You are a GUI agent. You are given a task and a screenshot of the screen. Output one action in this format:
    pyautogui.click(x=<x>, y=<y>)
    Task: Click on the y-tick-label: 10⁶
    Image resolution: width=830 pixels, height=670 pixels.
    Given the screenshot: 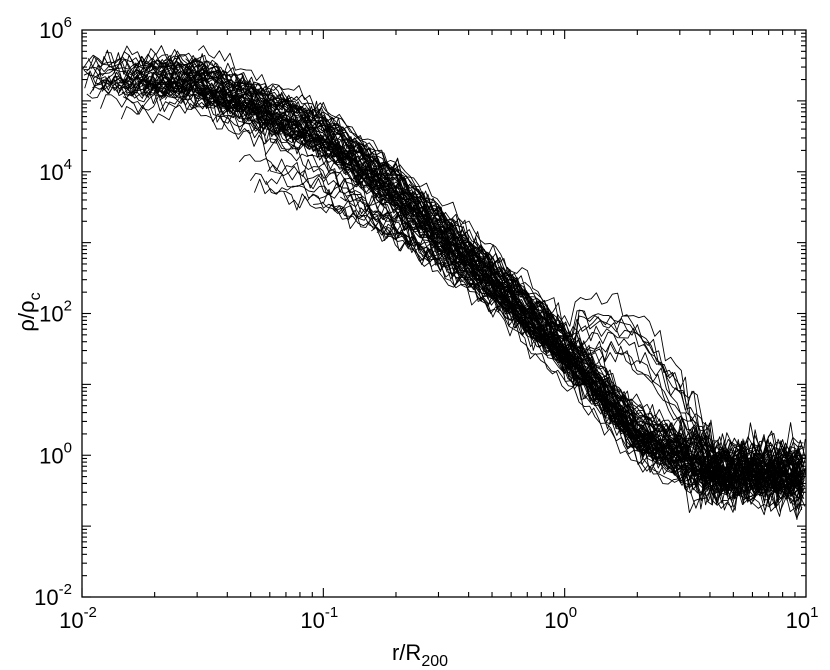 What is the action you would take?
    pyautogui.click(x=55, y=28)
    